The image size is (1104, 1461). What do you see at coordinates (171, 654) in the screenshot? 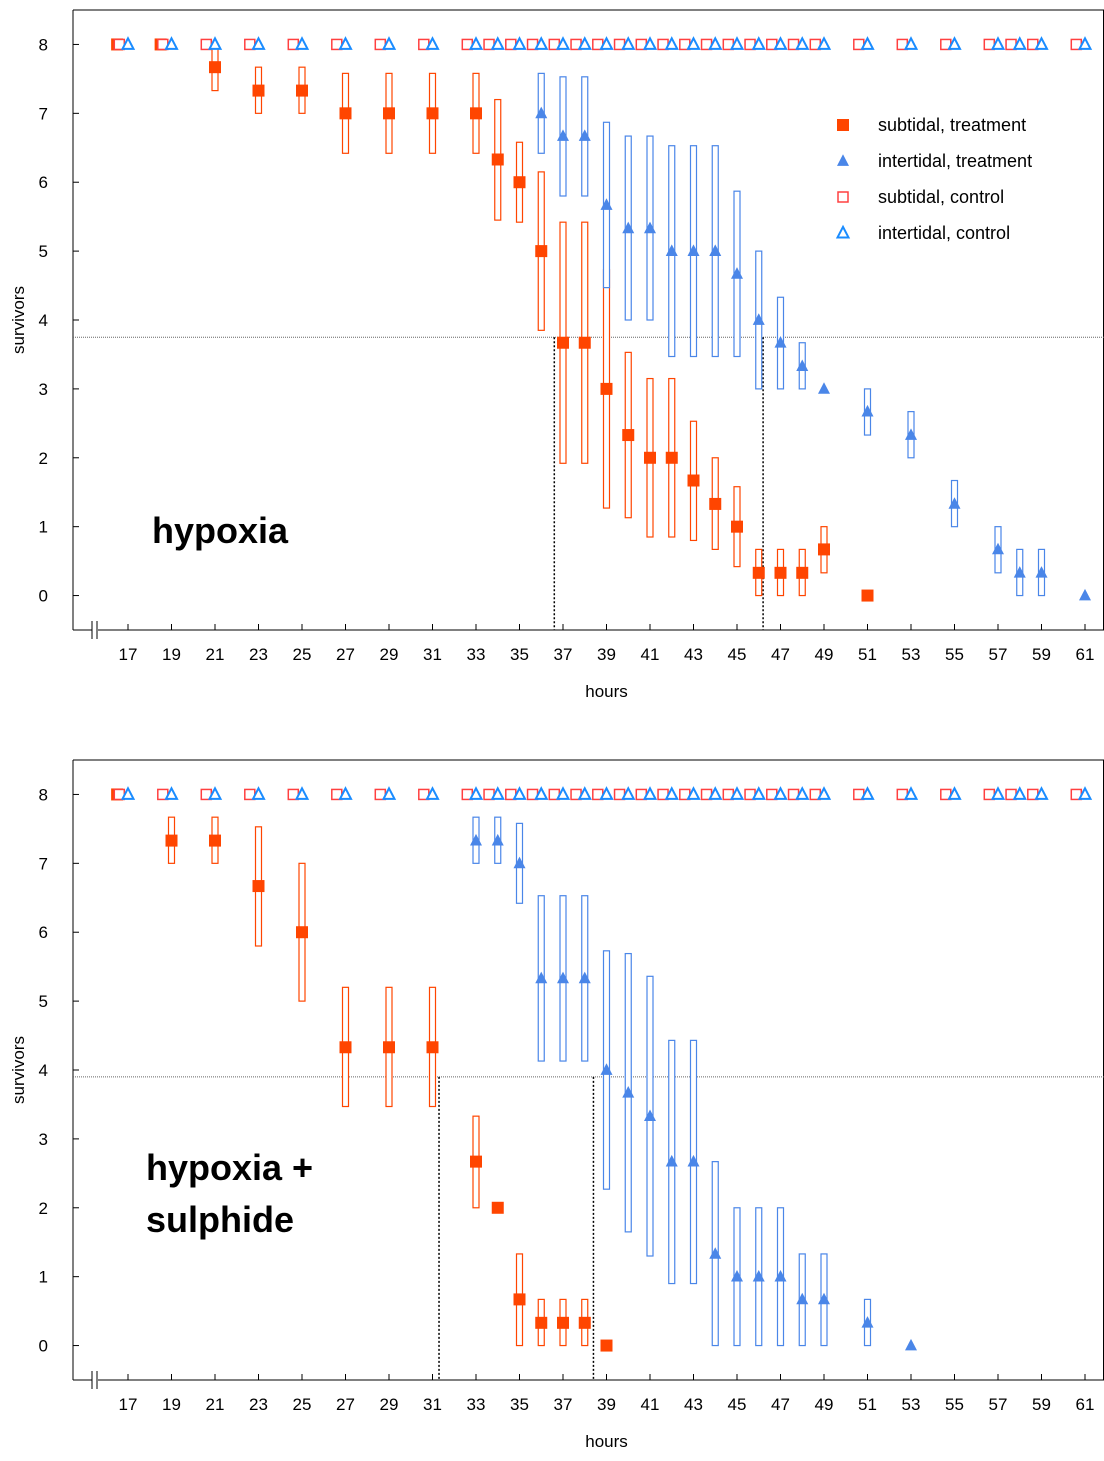
I see `x-tick-label: 19` at bounding box center [171, 654].